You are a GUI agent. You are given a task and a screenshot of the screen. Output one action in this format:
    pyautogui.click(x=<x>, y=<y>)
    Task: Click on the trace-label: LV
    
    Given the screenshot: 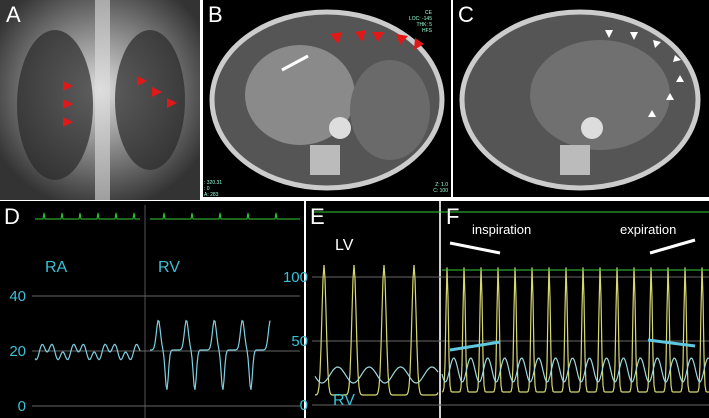 What is the action you would take?
    pyautogui.click(x=344, y=245)
    